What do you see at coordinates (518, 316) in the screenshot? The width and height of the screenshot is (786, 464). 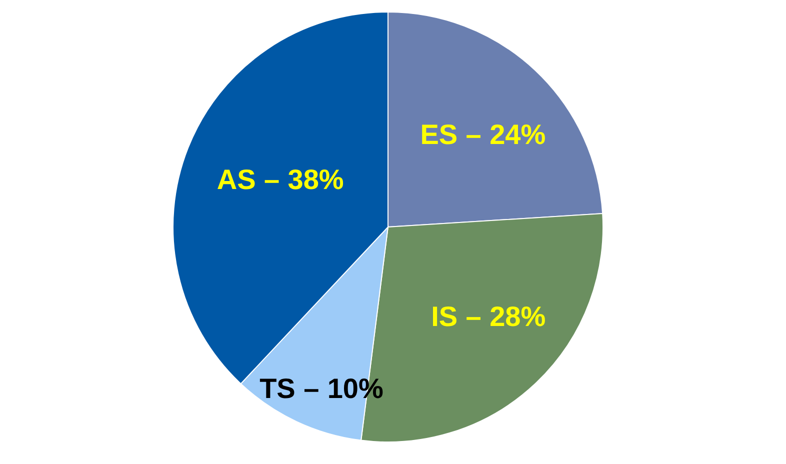 I see `data-label: 28%` at bounding box center [518, 316].